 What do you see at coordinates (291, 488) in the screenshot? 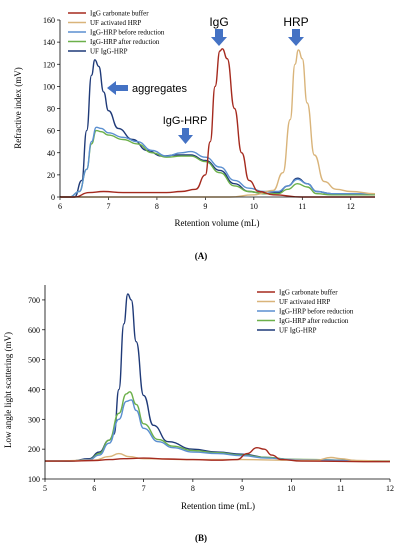
I see `chart-b-x-tick-label: 10` at bounding box center [291, 488].